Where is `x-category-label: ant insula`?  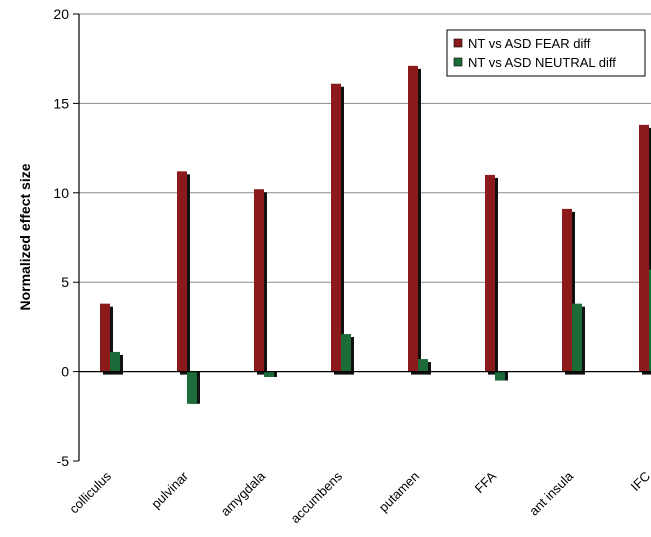
x-category-label: ant insula is located at coordinates (551, 493).